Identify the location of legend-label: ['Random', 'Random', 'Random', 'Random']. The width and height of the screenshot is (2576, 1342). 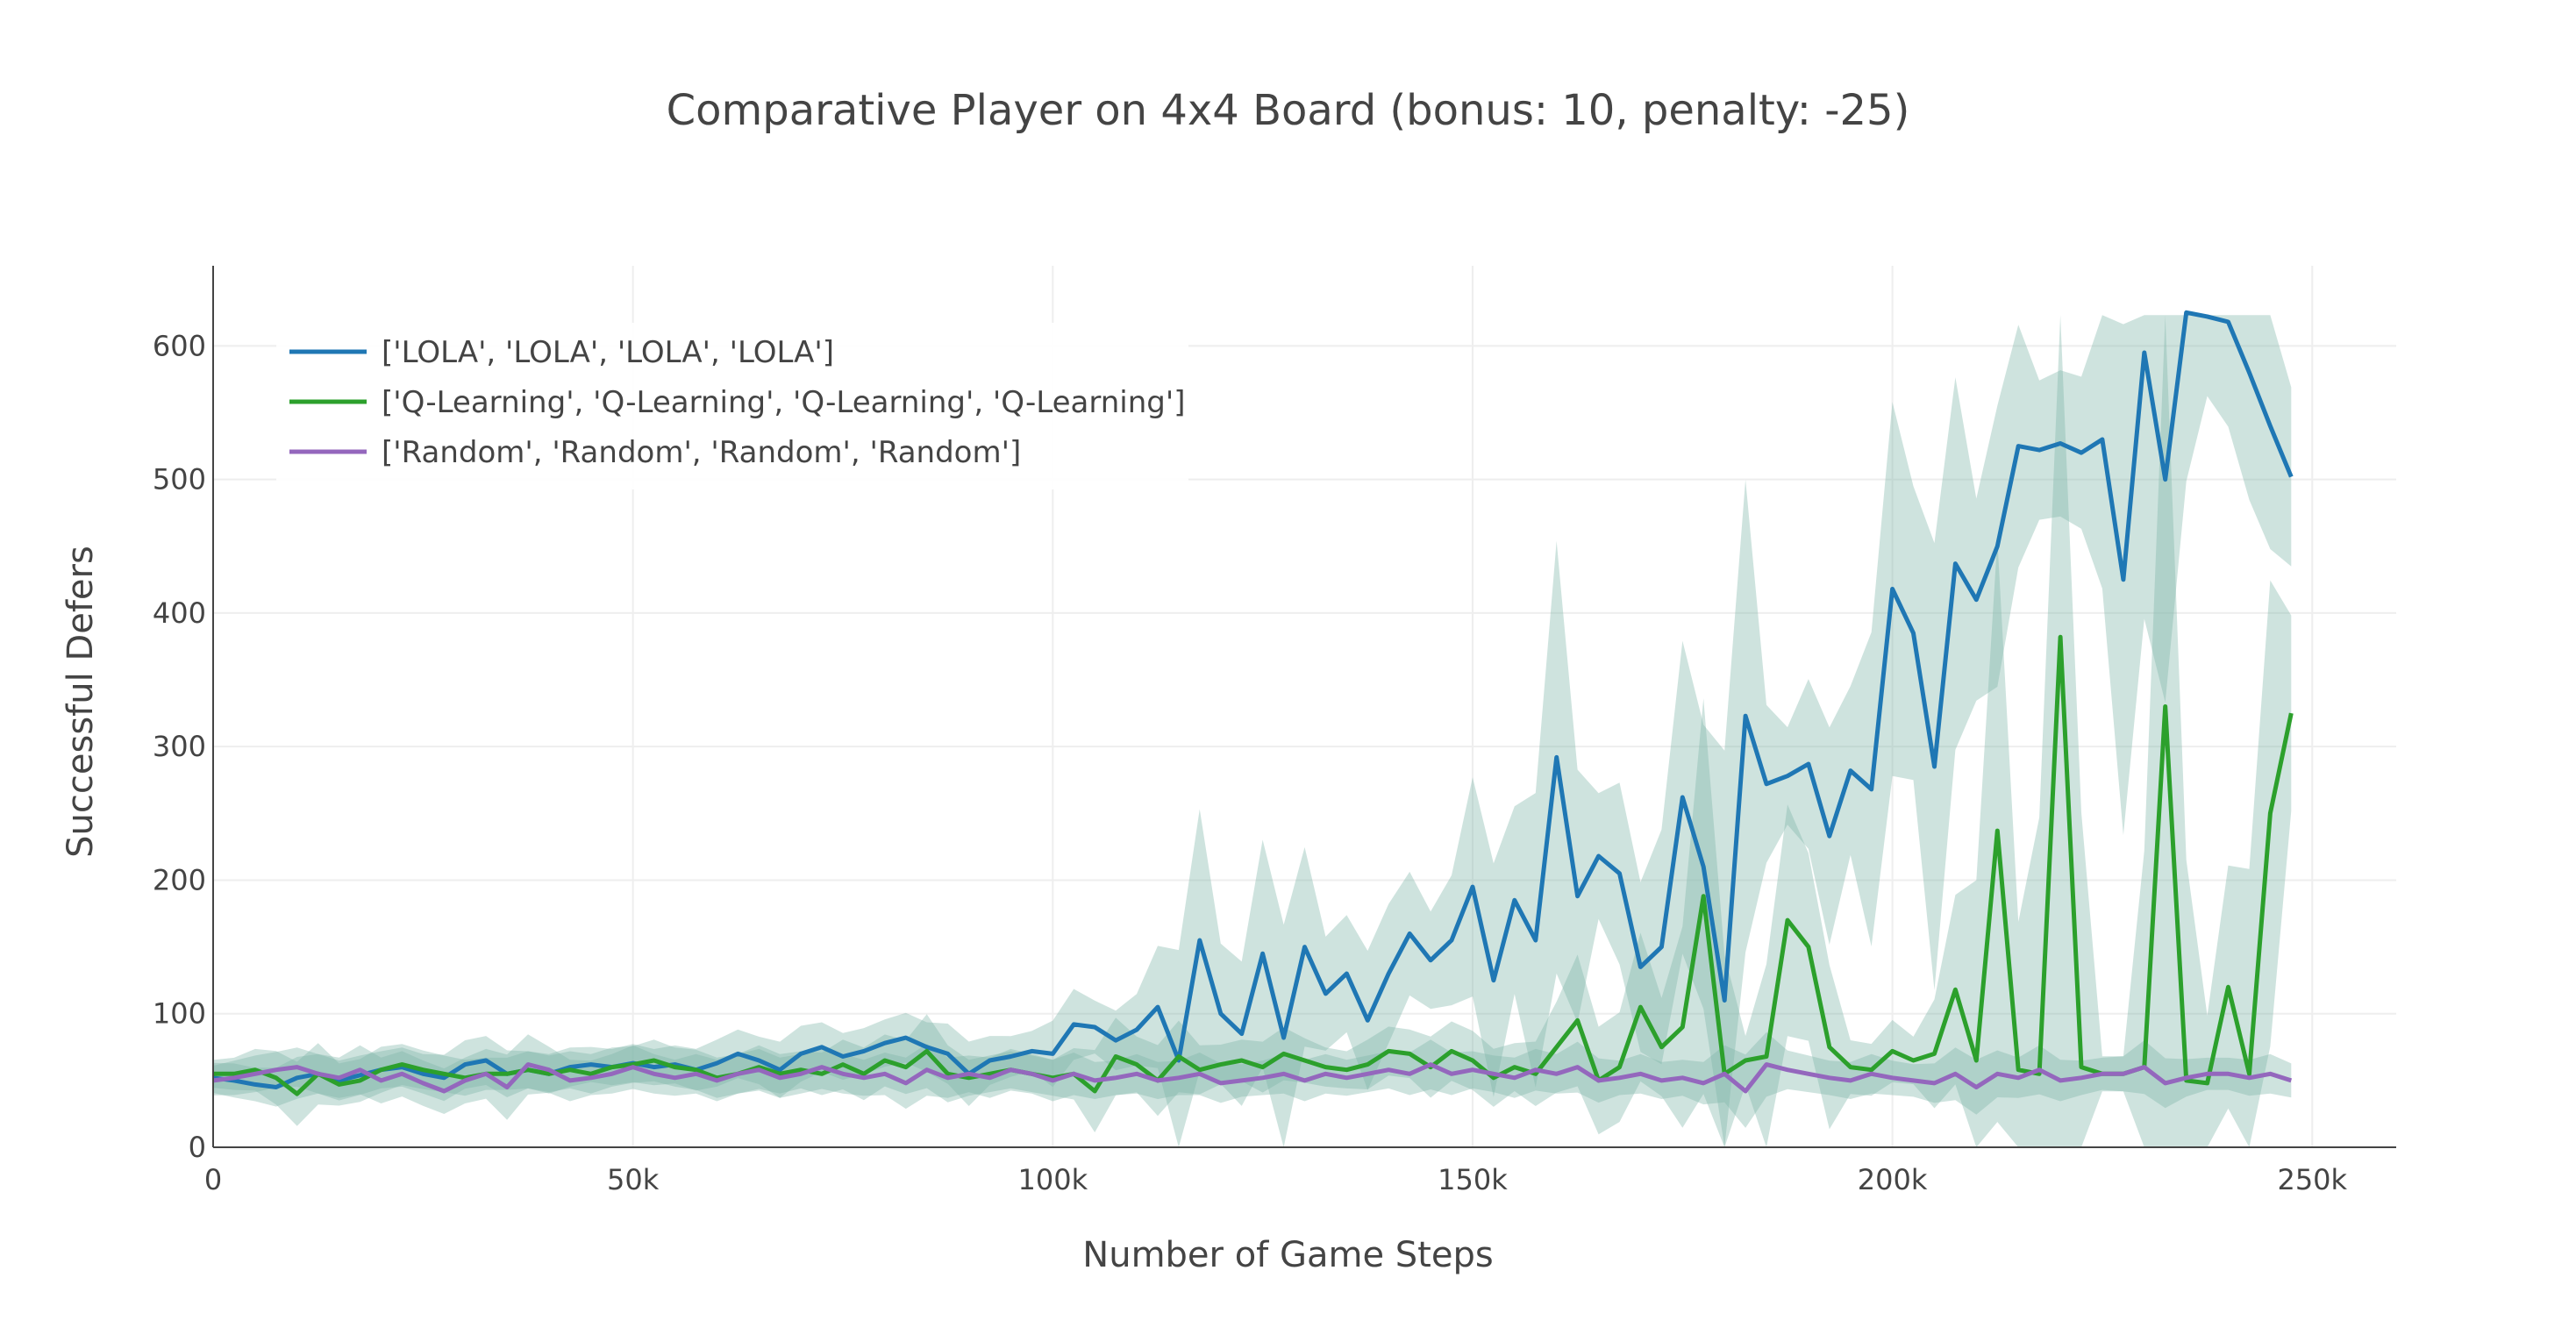
(702, 452).